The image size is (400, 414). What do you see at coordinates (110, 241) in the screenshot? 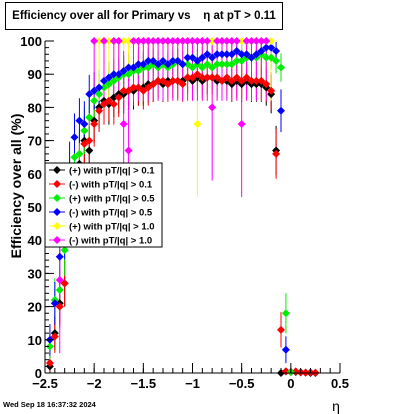
I see `legend-label: (-) with pT/|q| > 1.0` at bounding box center [110, 241].